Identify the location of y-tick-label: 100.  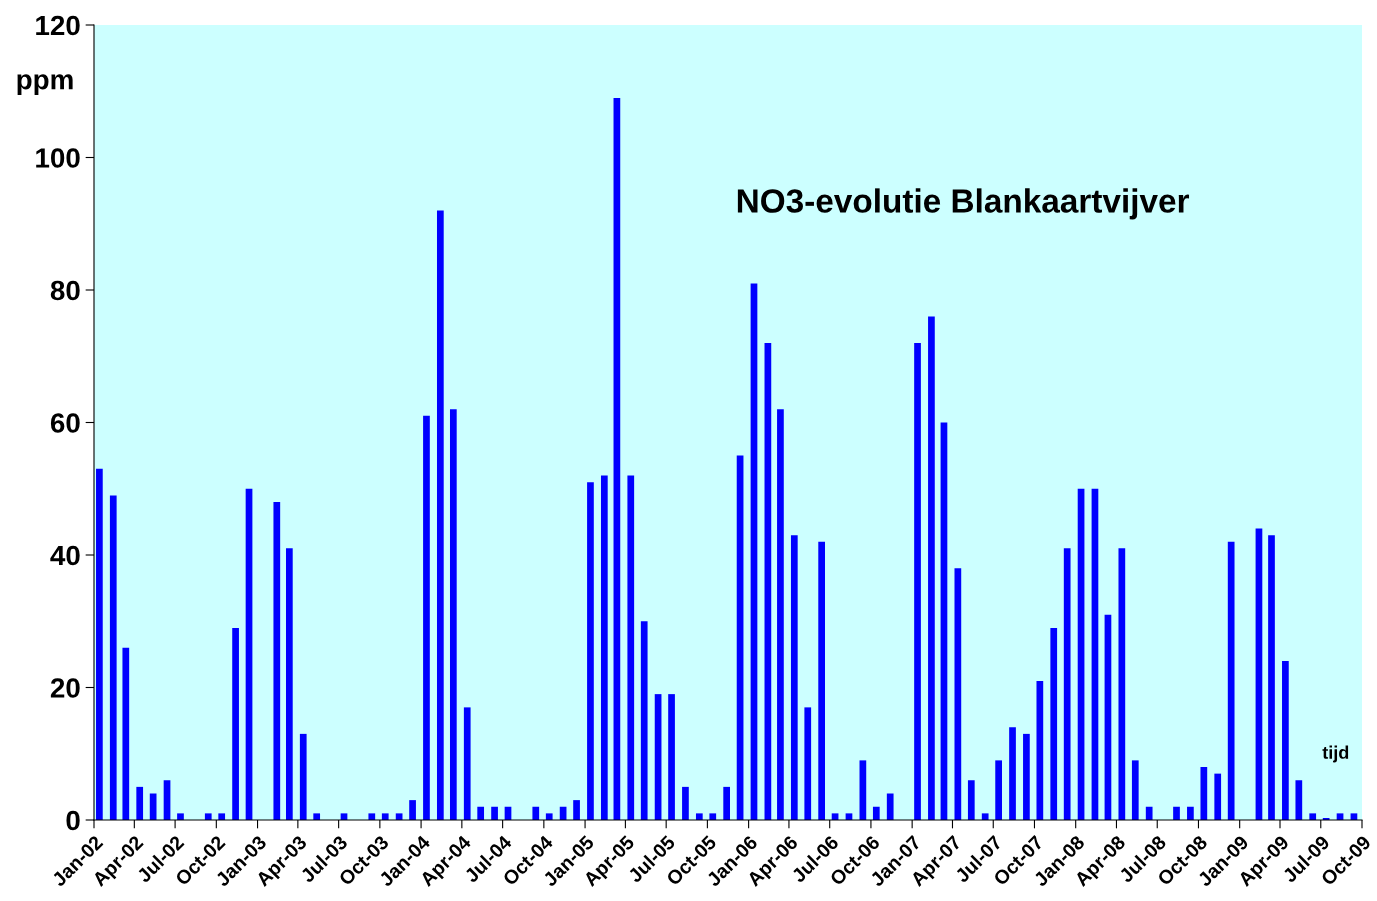
(58, 158).